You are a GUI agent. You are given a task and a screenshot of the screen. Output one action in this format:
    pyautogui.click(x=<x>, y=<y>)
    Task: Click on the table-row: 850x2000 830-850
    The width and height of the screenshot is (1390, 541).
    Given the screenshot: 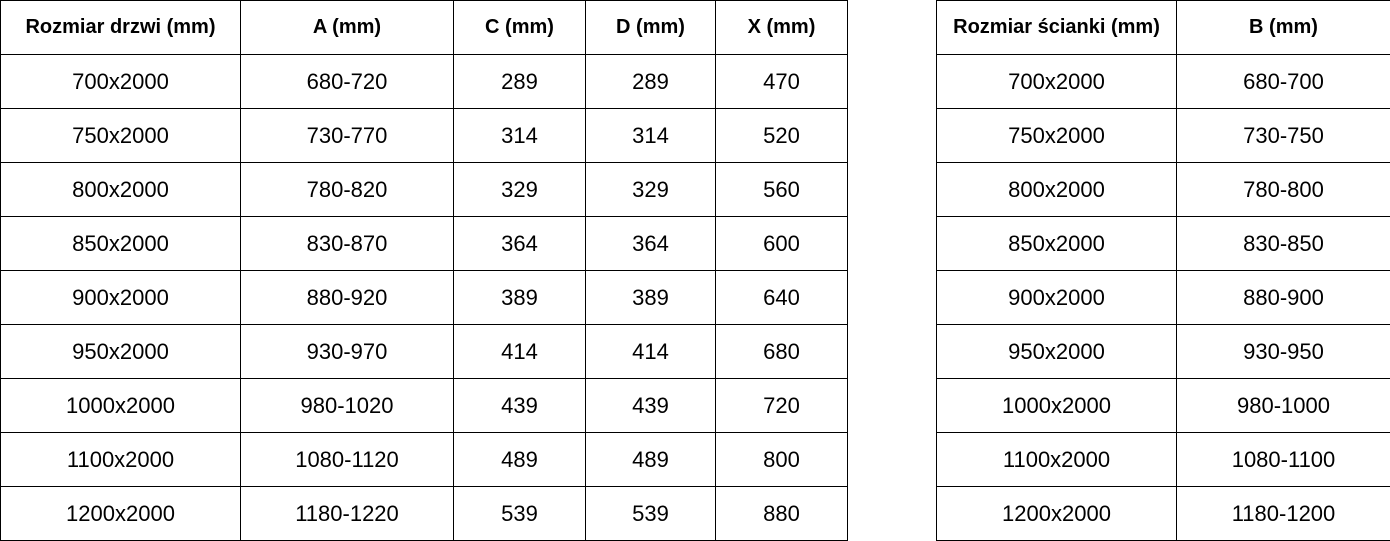 What is the action you would take?
    pyautogui.click(x=1163, y=243)
    